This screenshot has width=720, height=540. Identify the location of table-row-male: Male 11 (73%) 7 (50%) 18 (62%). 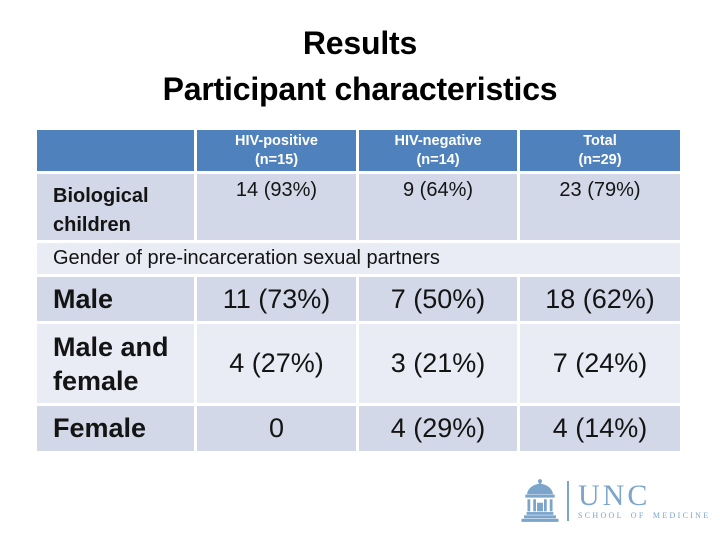
(358, 299).